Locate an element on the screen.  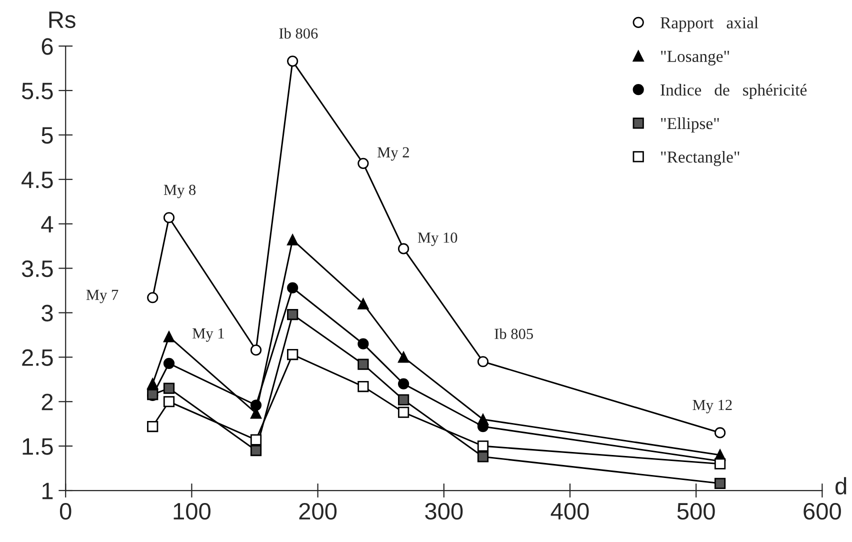
annotation: My 2 is located at coordinates (393, 154).